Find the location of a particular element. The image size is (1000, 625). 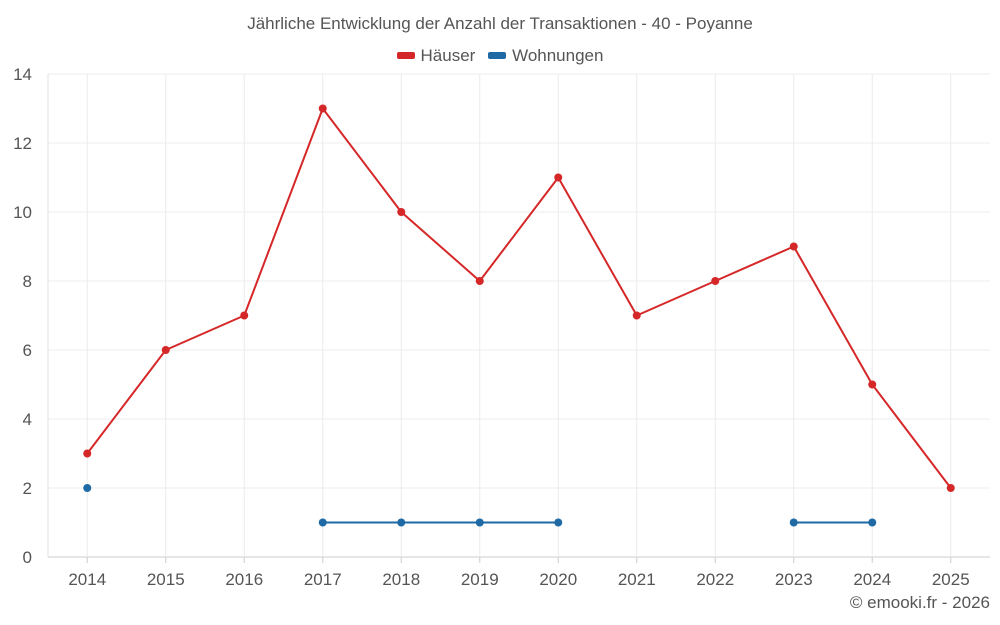

y-tick-label: 2 is located at coordinates (27, 488).